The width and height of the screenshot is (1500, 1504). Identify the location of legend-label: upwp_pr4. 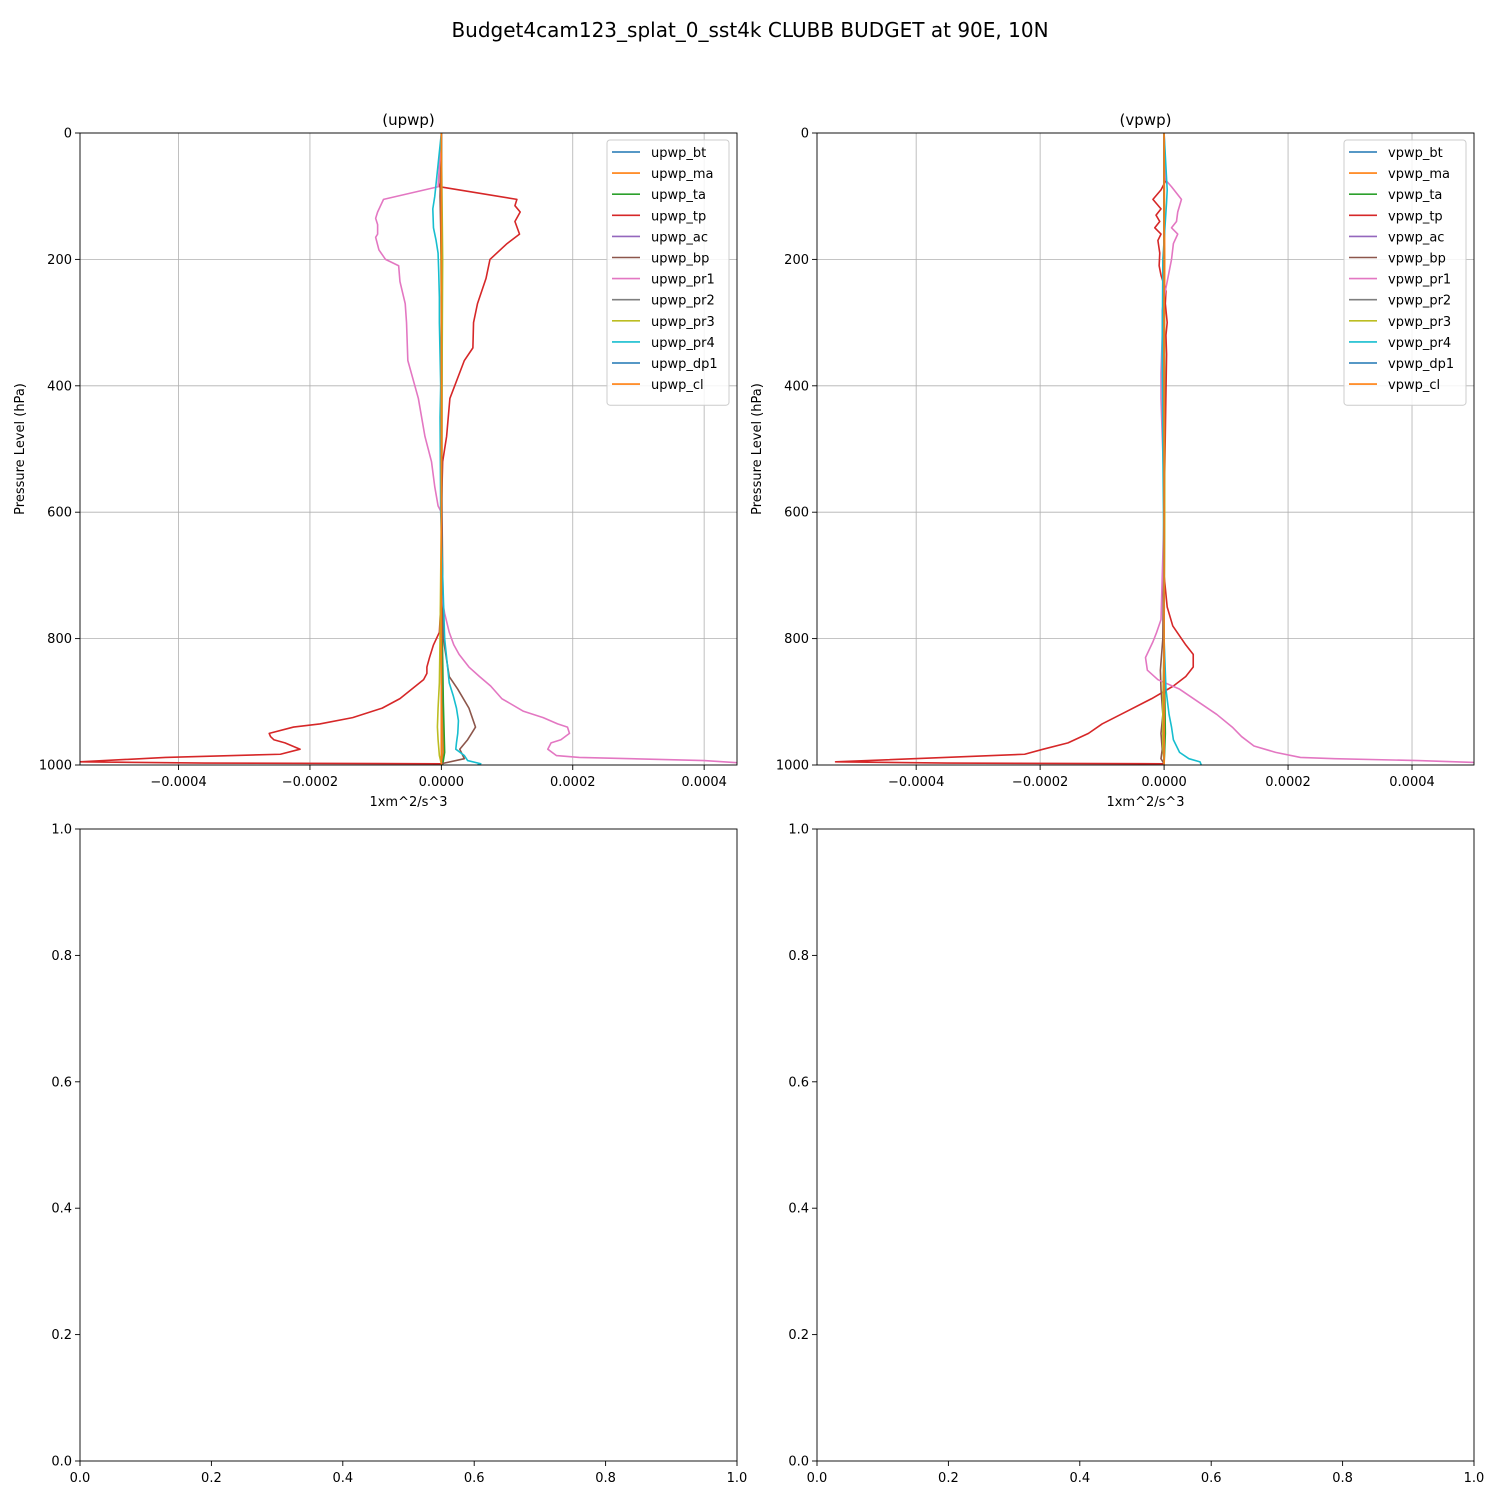
(683, 343).